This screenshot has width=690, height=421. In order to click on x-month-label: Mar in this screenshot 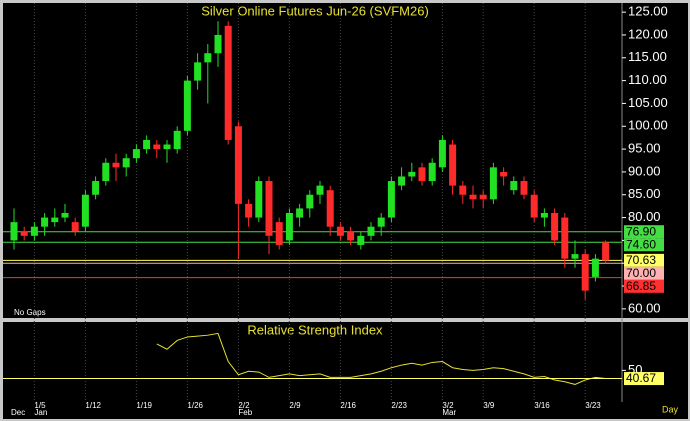, I will do `click(449, 412)`.